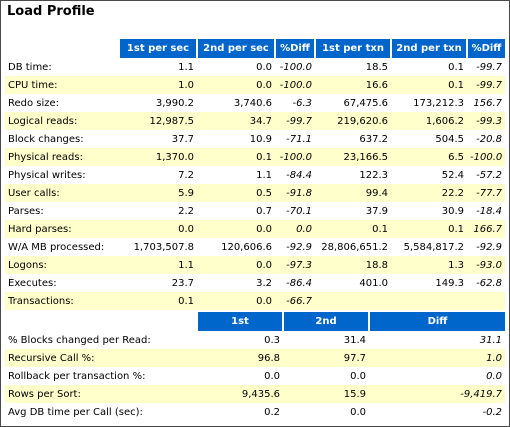 The width and height of the screenshot is (510, 427). What do you see at coordinates (486, 193) in the screenshot?
I see `value-diff-txn: -77.7` at bounding box center [486, 193].